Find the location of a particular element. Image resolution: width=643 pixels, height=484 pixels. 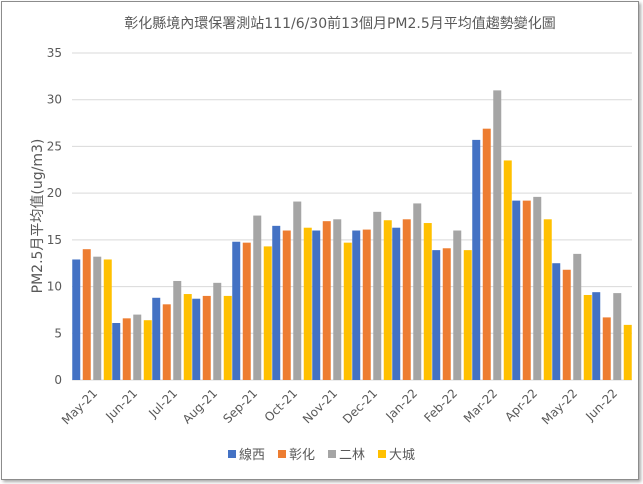

bar-Jun-21-彰化 is located at coordinates (126, 349).